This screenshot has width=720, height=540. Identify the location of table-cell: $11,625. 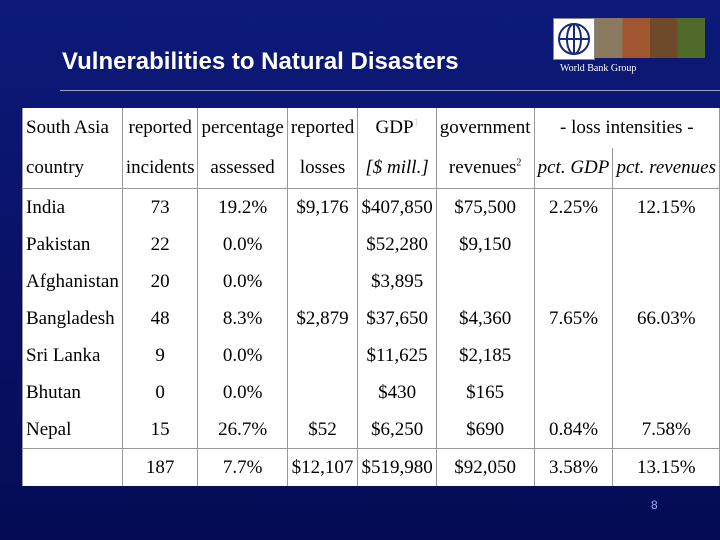
(397, 355).